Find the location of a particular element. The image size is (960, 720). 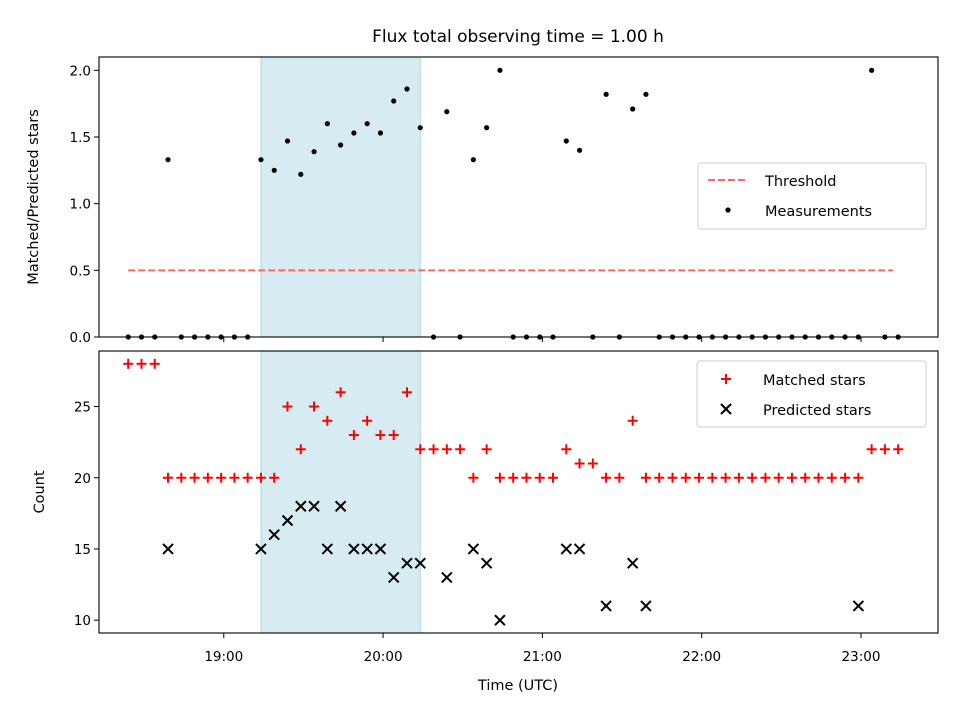

top-y-axis-label: Matched/Predicted stars is located at coordinates (34, 197).